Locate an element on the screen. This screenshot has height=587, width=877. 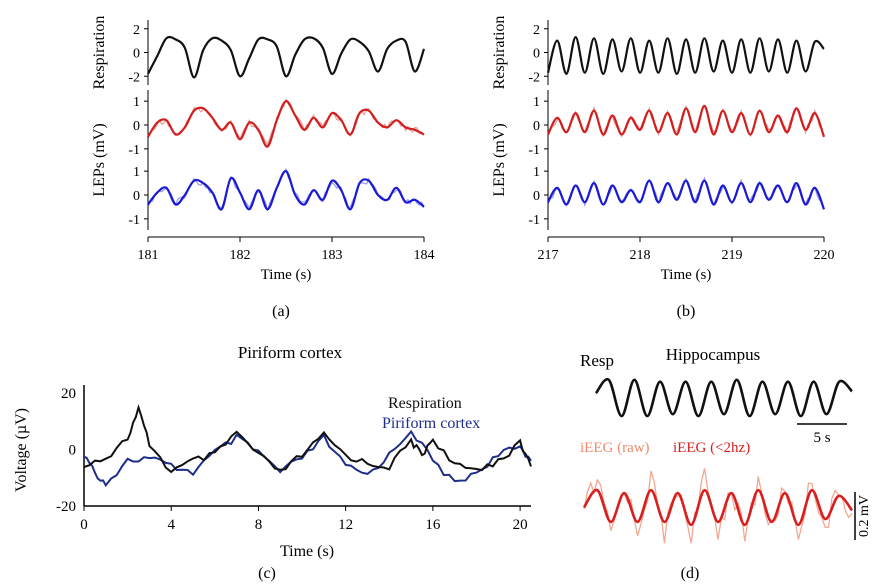
panel-c-xtick-label-1: 4 is located at coordinates (171, 525).